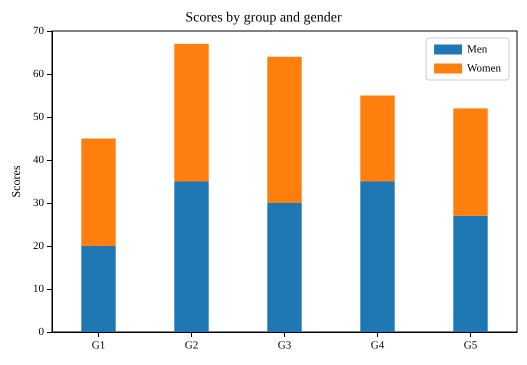  I want to click on y-tick-label: 20, so click(38, 246).